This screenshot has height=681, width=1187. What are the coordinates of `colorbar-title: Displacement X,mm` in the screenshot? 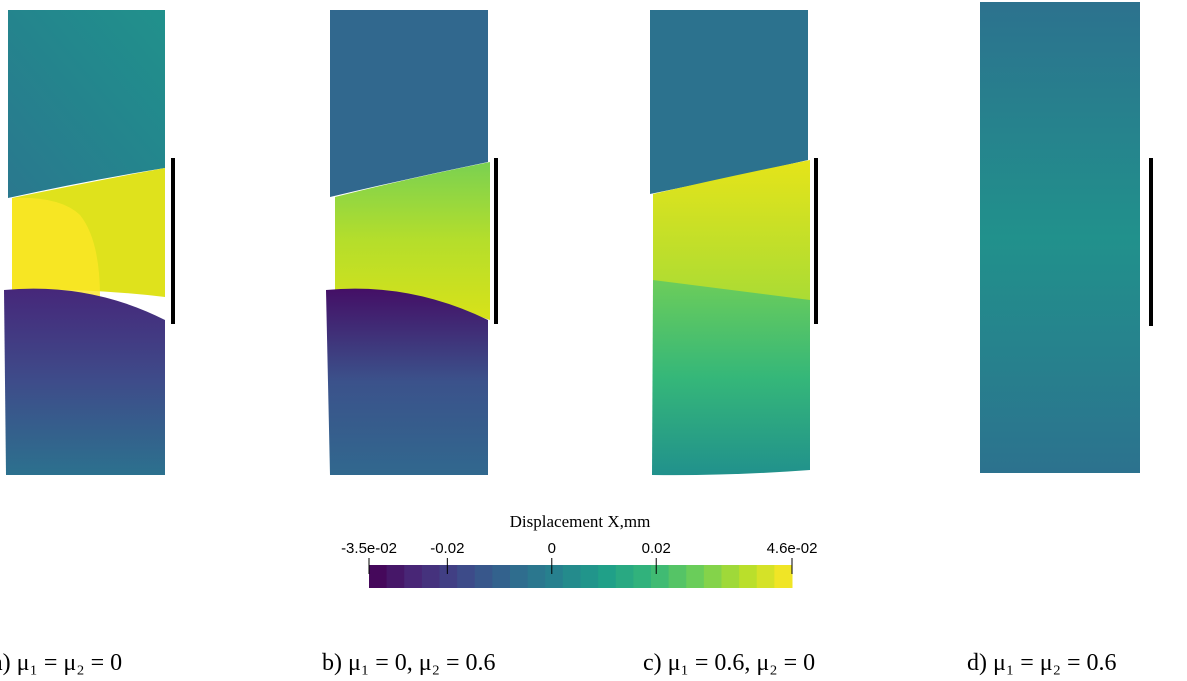 It's located at (580, 521).